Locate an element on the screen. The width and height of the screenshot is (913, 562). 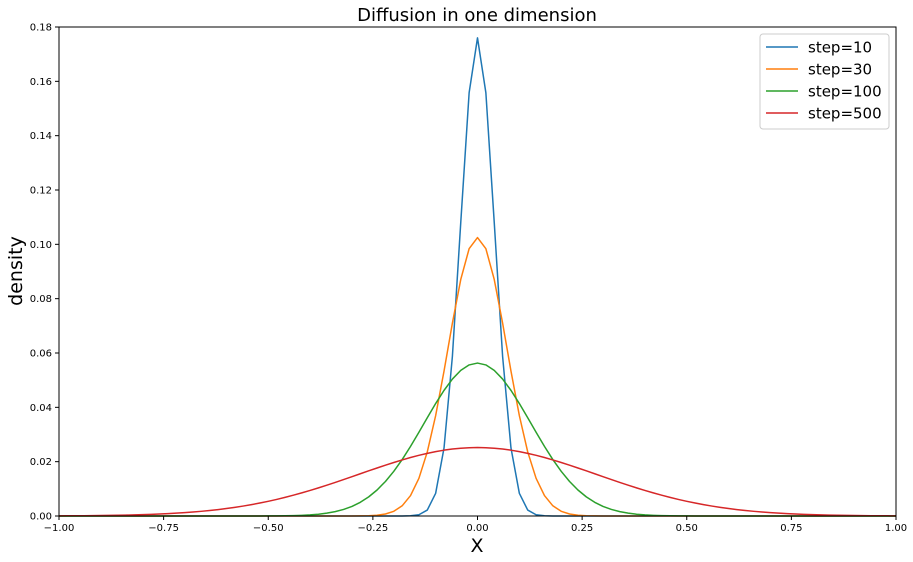
x-axis: −1.00 −0.75 −0.50 −0.25 0.00 0.25 0.50 0.75 1.00 is located at coordinates (475, 525).